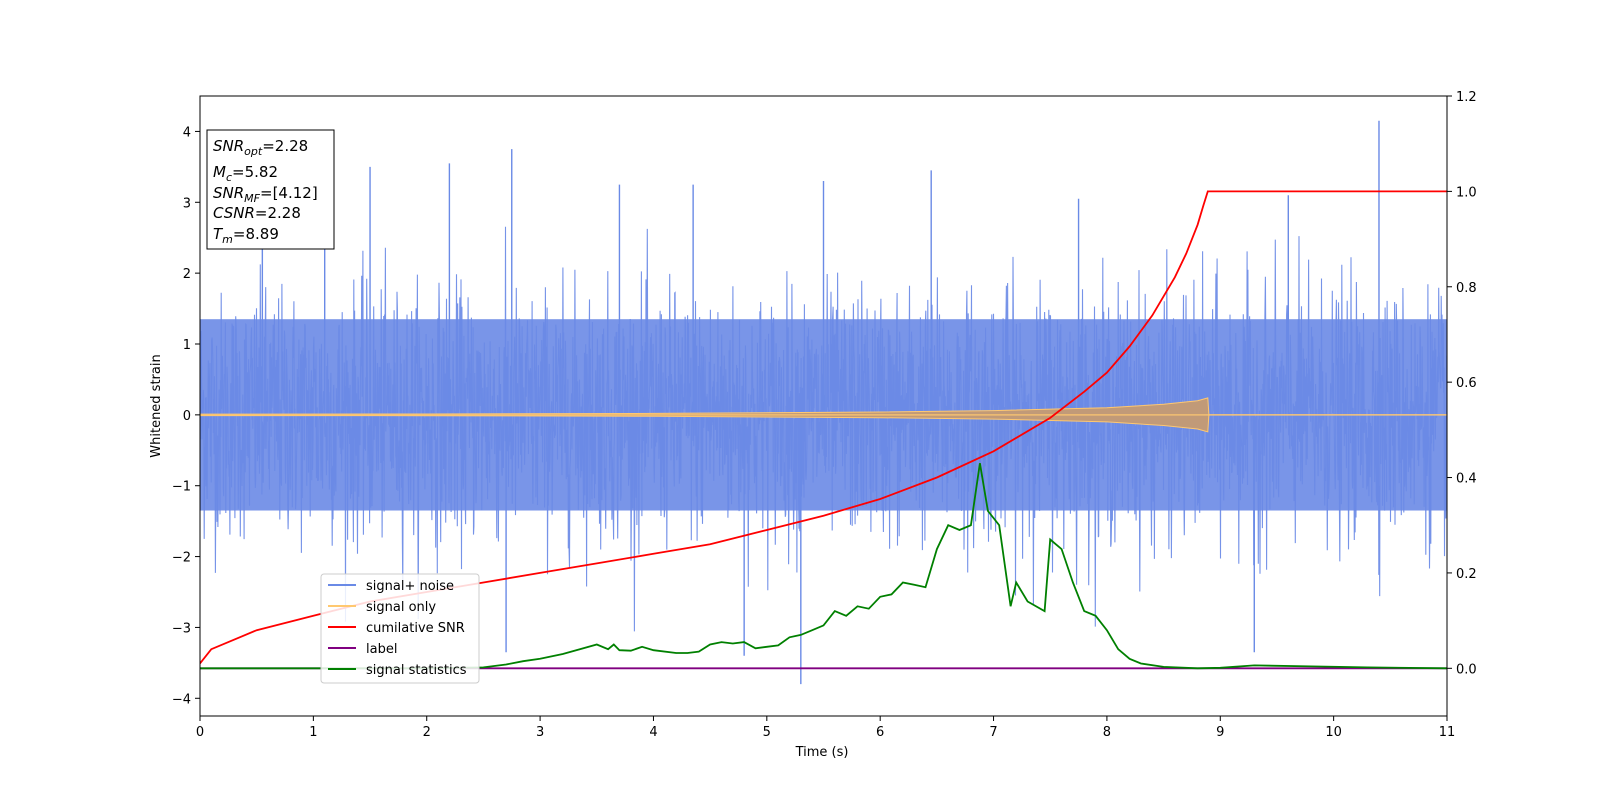  Describe the element at coordinates (156, 405) in the screenshot. I see `y-axis-label: Whitened strain` at that location.